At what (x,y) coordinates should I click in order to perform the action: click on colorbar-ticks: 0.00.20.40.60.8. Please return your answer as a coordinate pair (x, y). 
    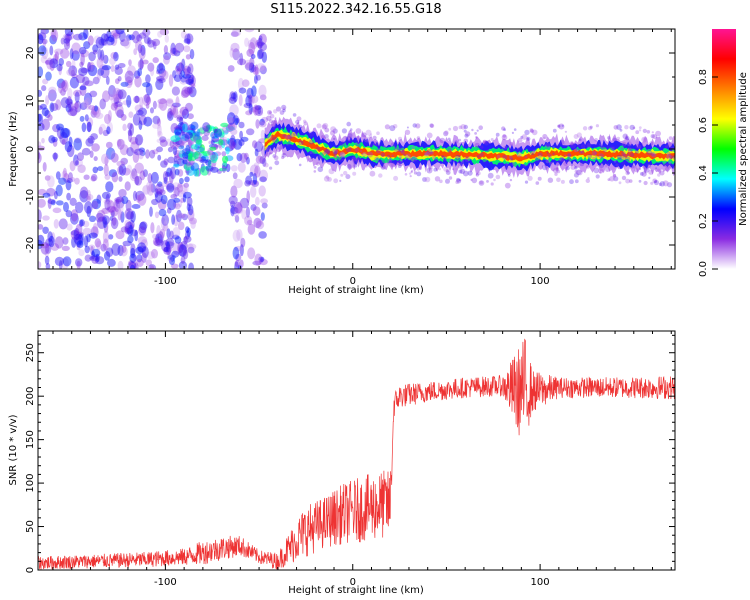
    Looking at the image, I should click on (708, 173).